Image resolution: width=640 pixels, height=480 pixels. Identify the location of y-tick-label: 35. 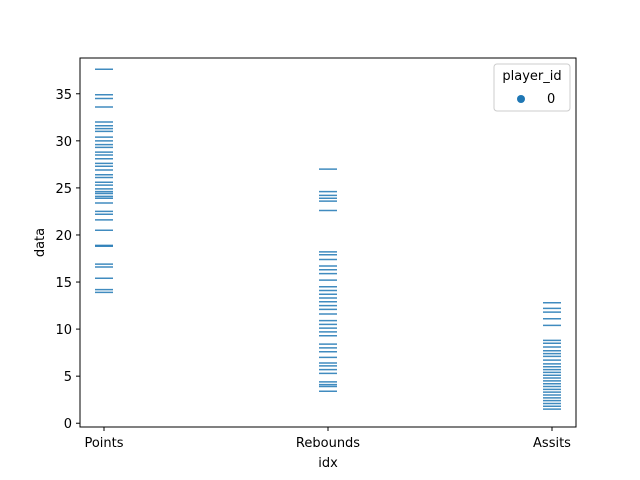
(63, 95).